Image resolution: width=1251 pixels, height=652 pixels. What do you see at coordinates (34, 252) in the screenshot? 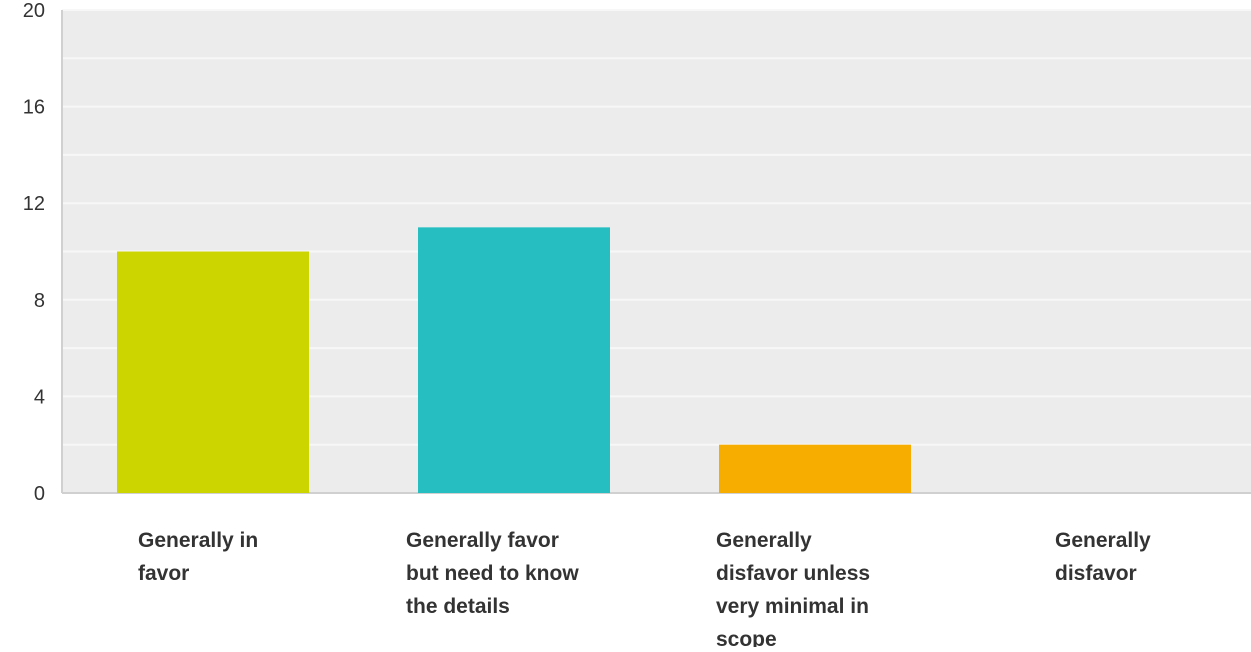
I see `y-axis-ticks: 0 4 8 12 16 20` at bounding box center [34, 252].